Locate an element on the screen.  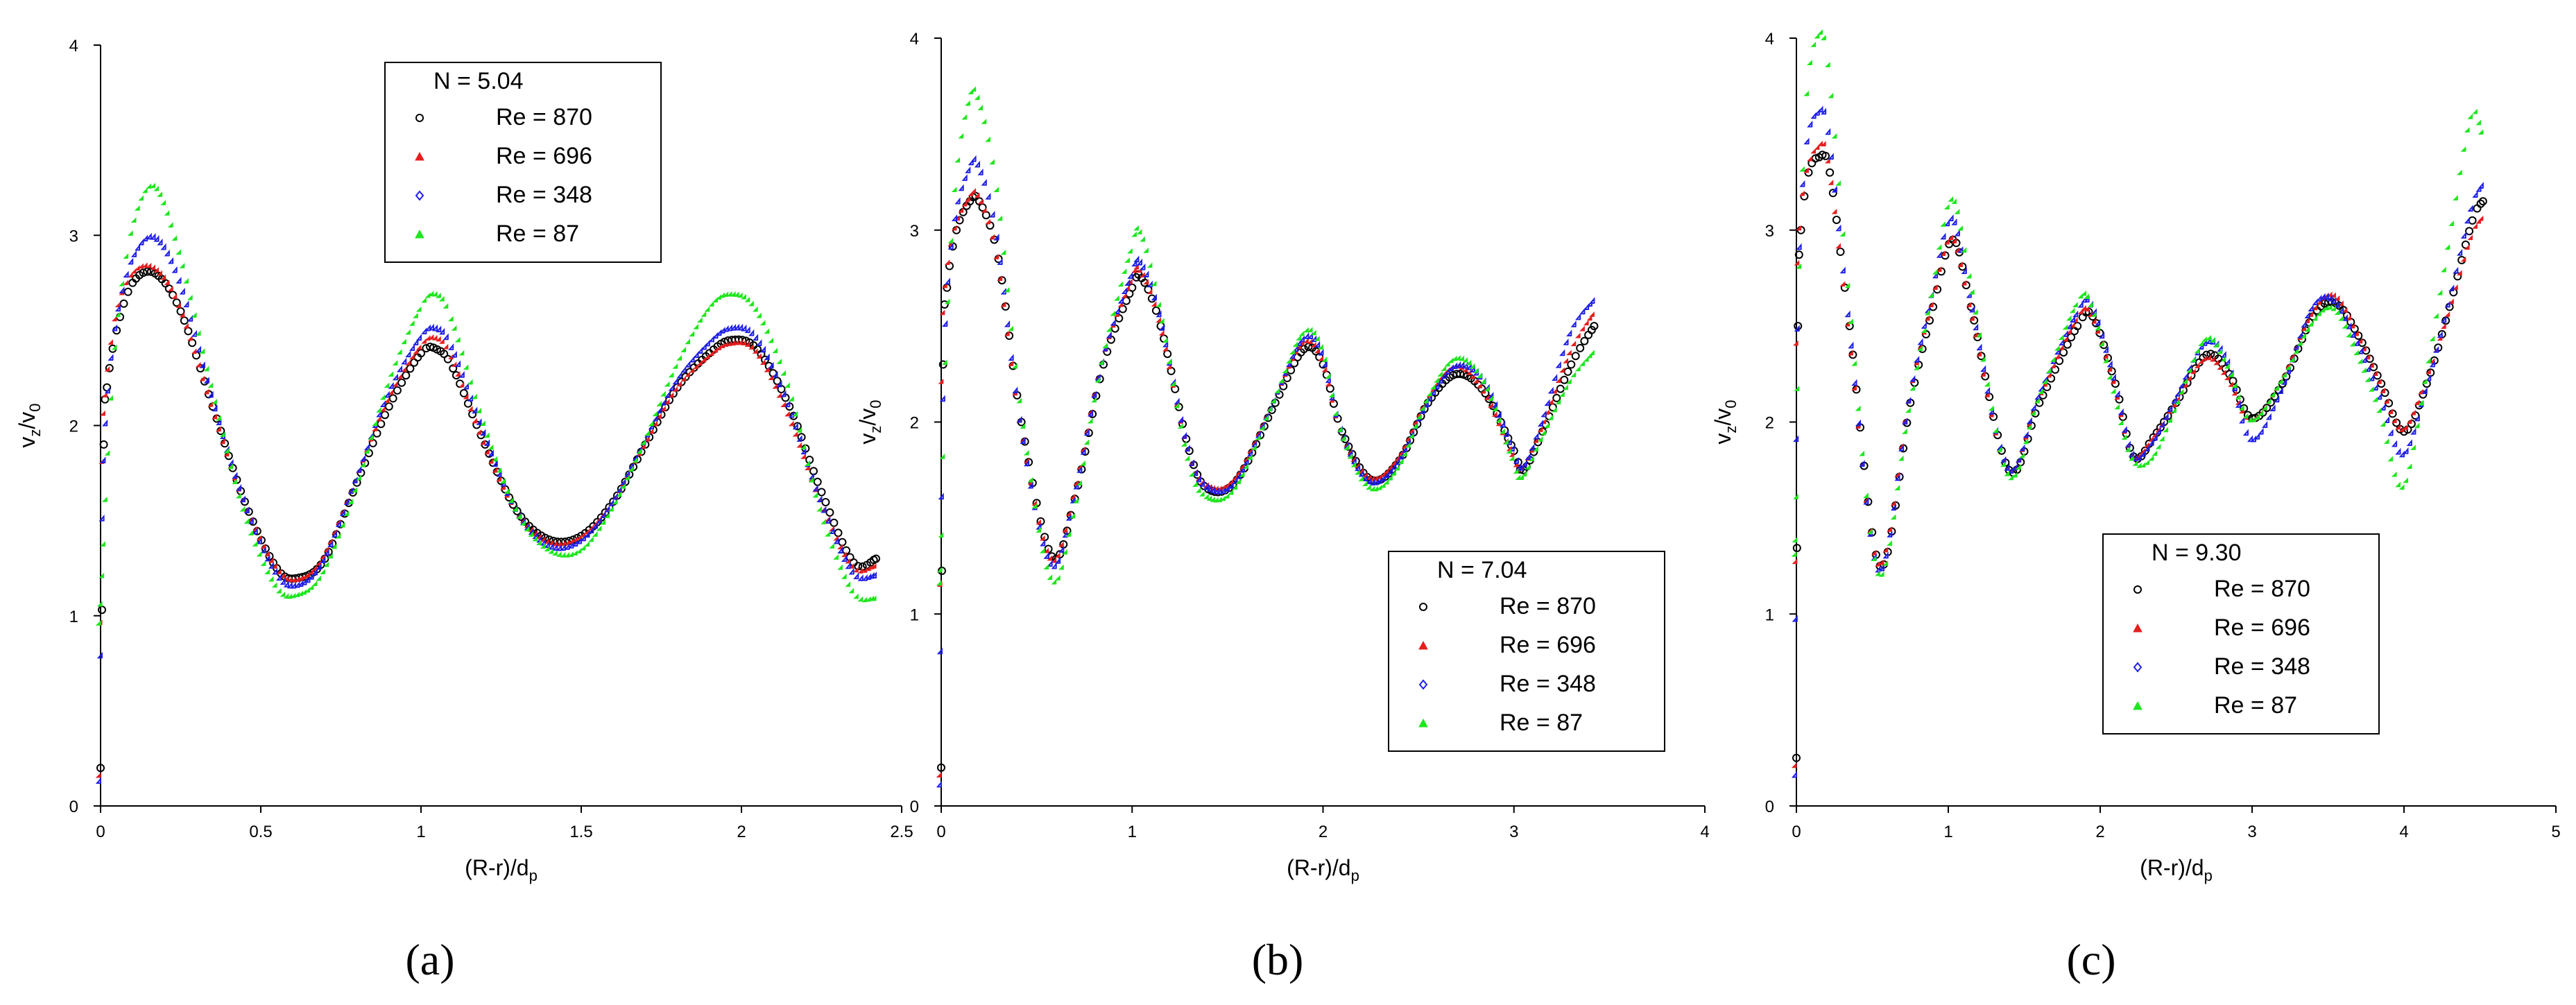
y-tick-label: 2 is located at coordinates (914, 423).